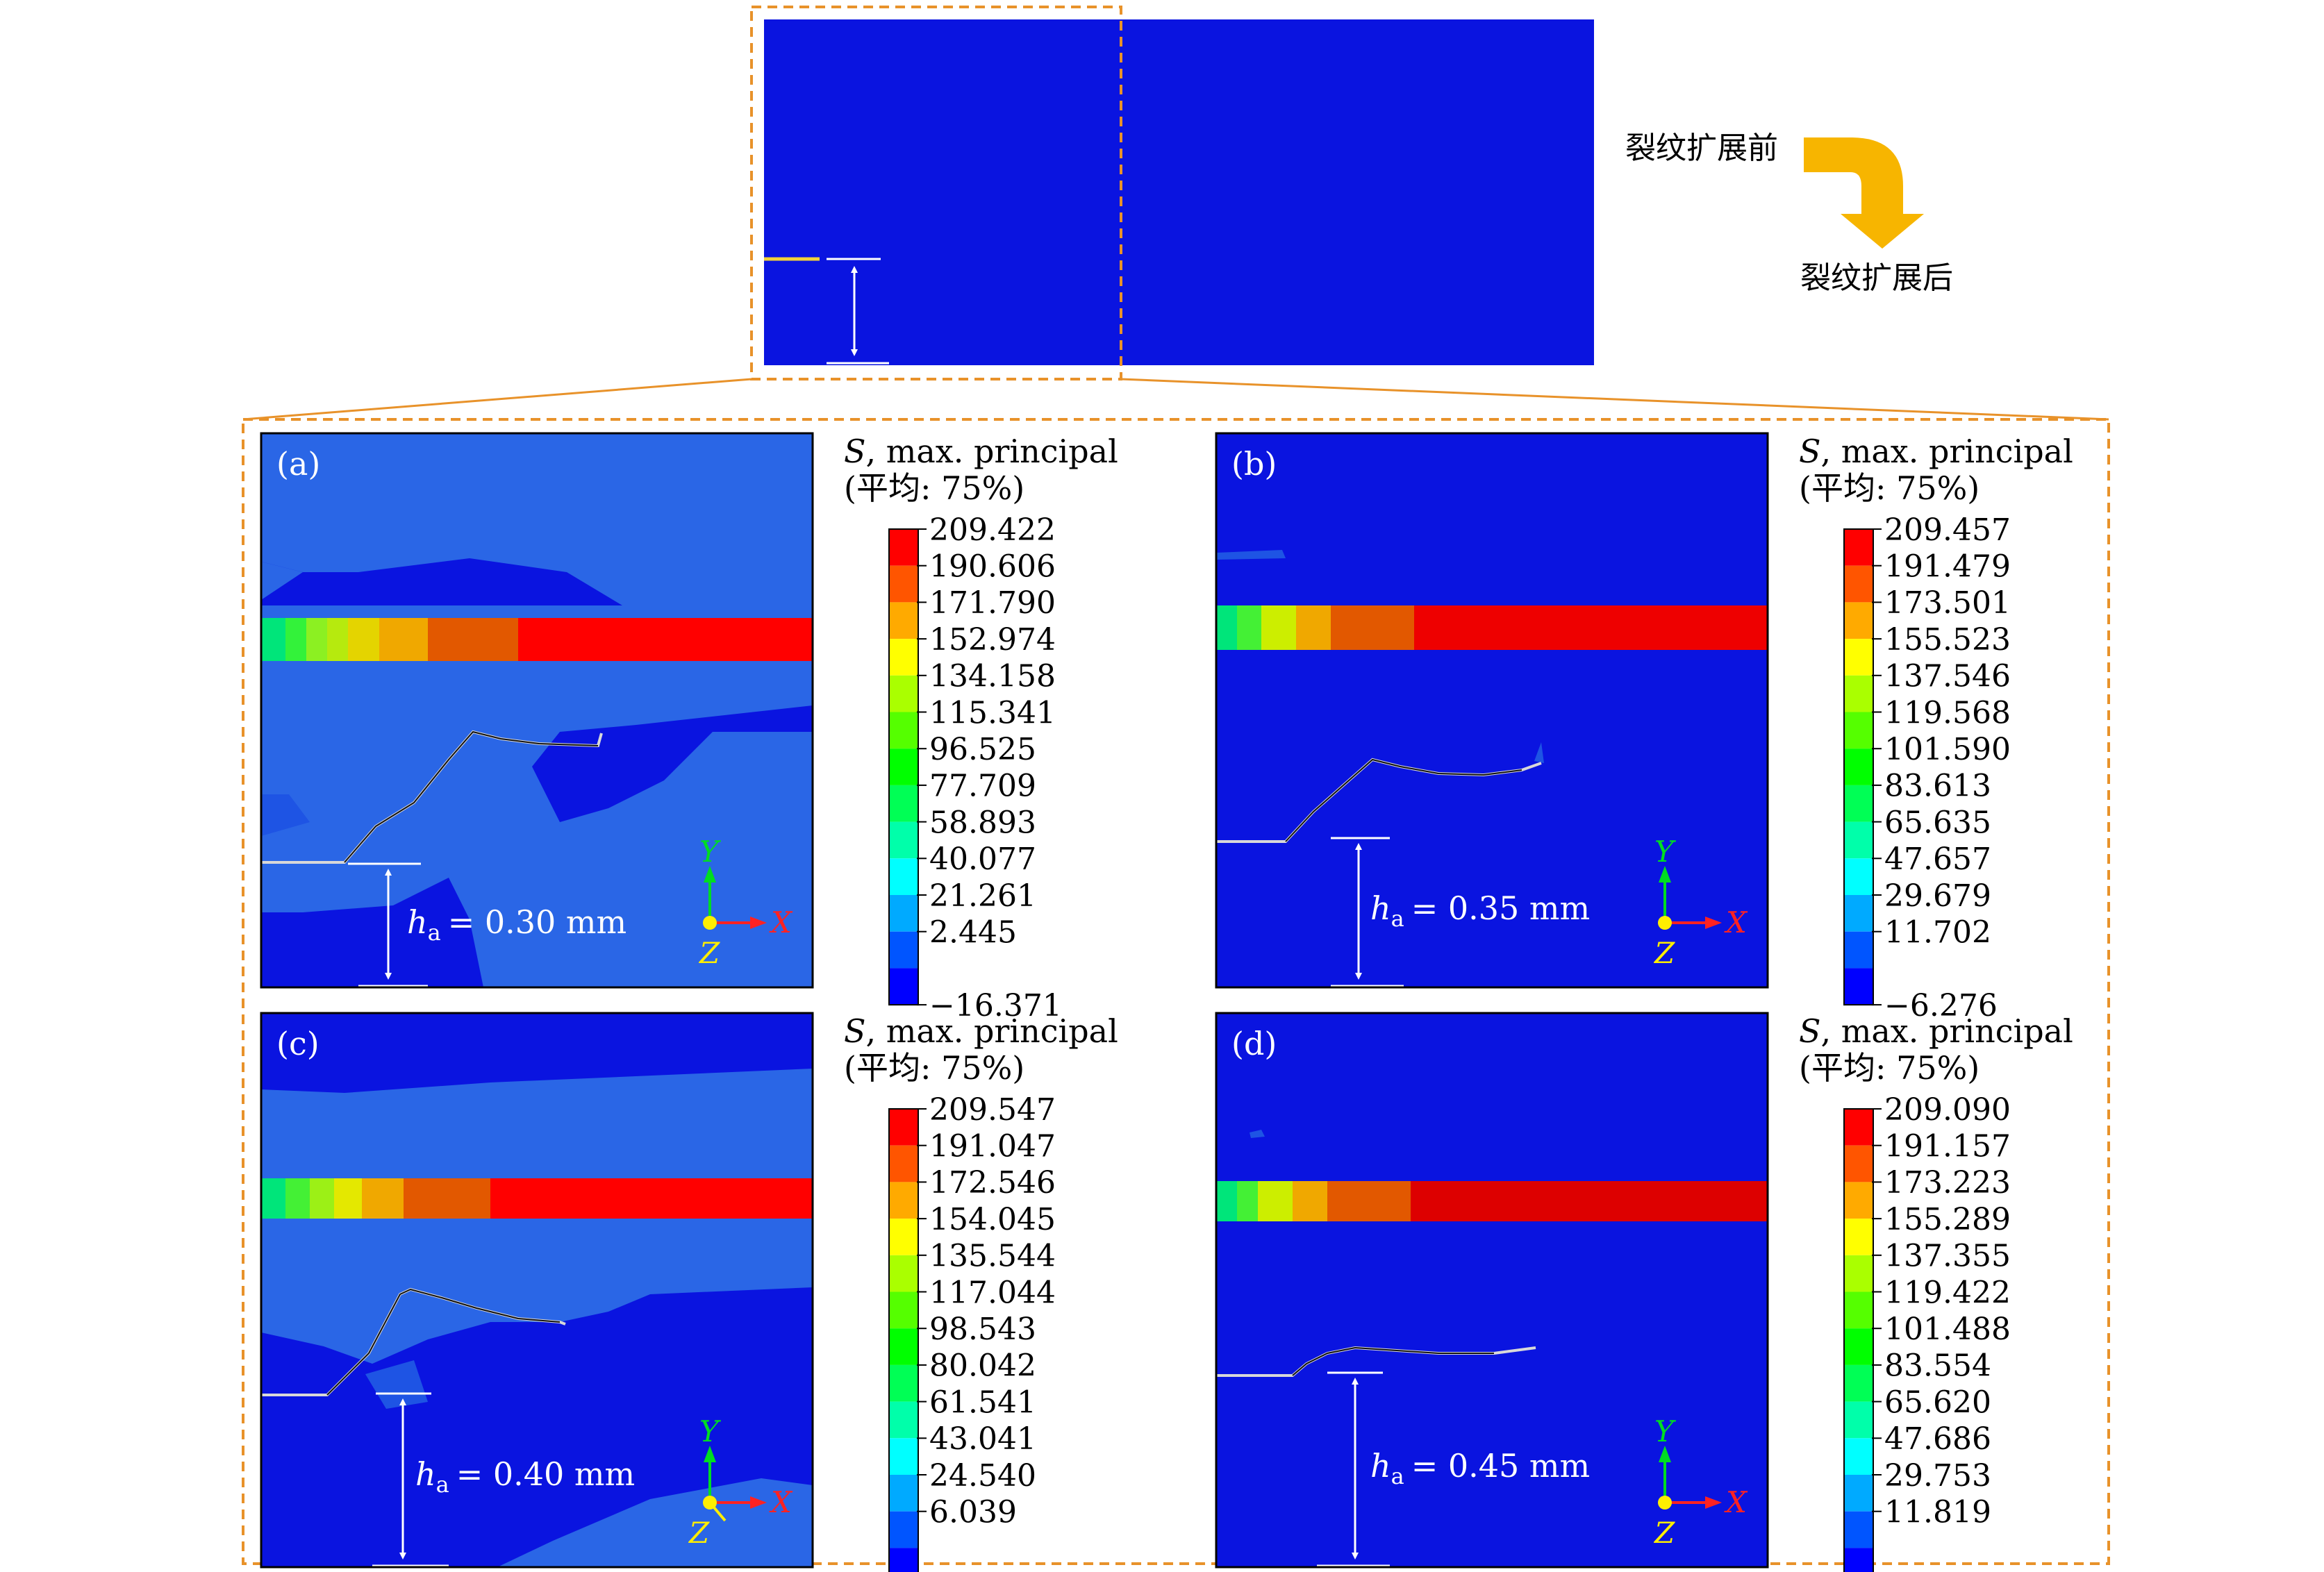 The image size is (2324, 1572). Describe the element at coordinates (1937, 823) in the screenshot. I see `legend-b-value-8: 65.635` at that location.